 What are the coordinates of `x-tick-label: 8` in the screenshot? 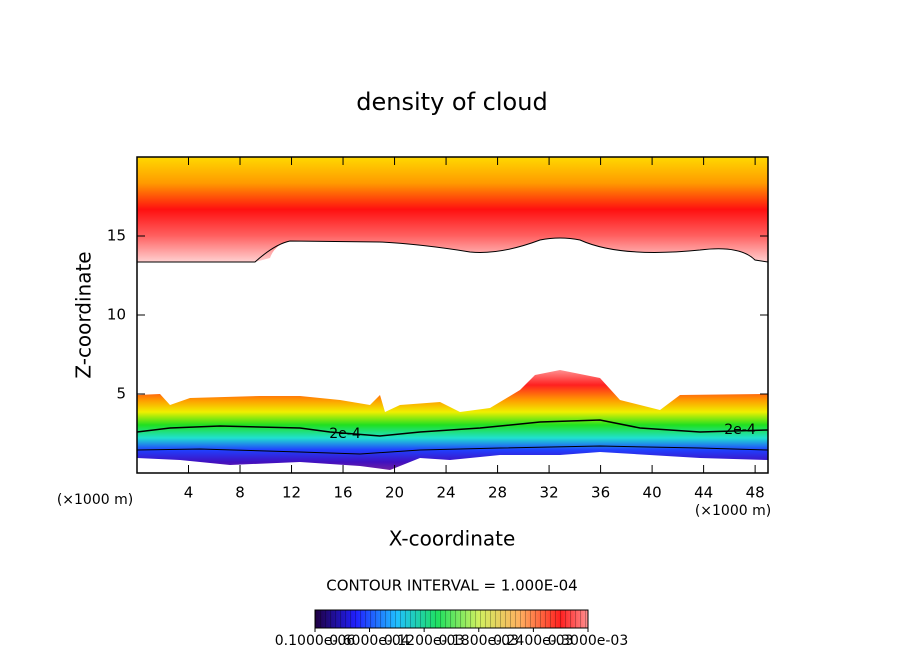 It's located at (240, 493).